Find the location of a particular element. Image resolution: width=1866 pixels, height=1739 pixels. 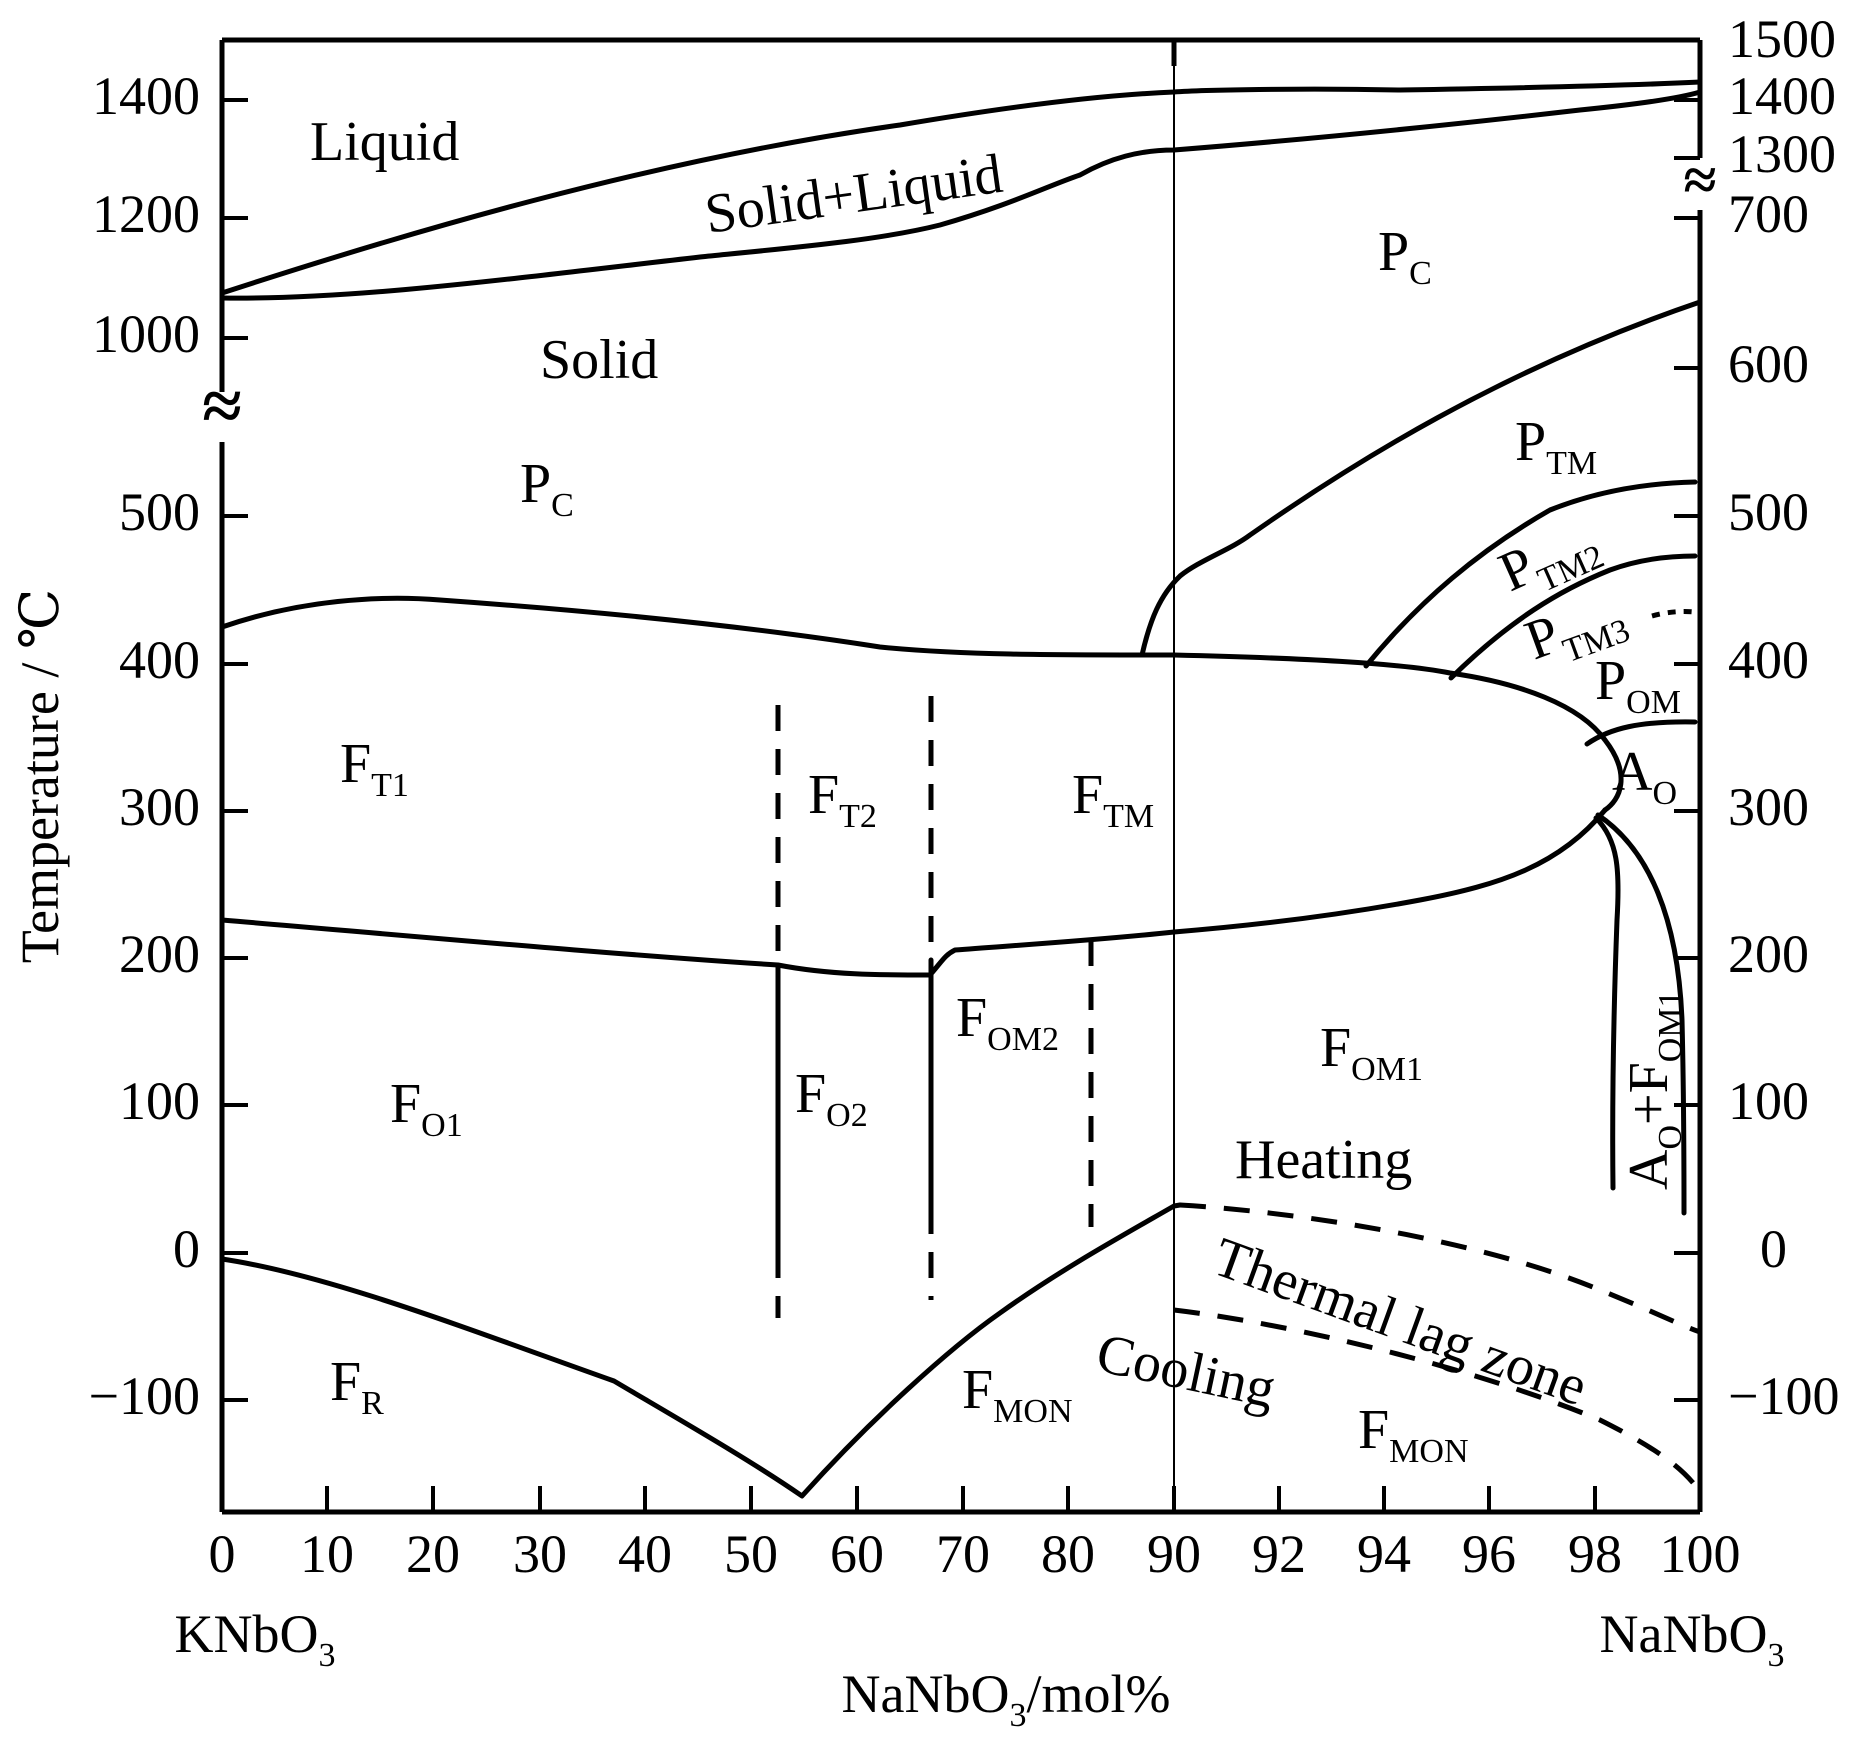

pom-ao-line is located at coordinates (1641, 733).